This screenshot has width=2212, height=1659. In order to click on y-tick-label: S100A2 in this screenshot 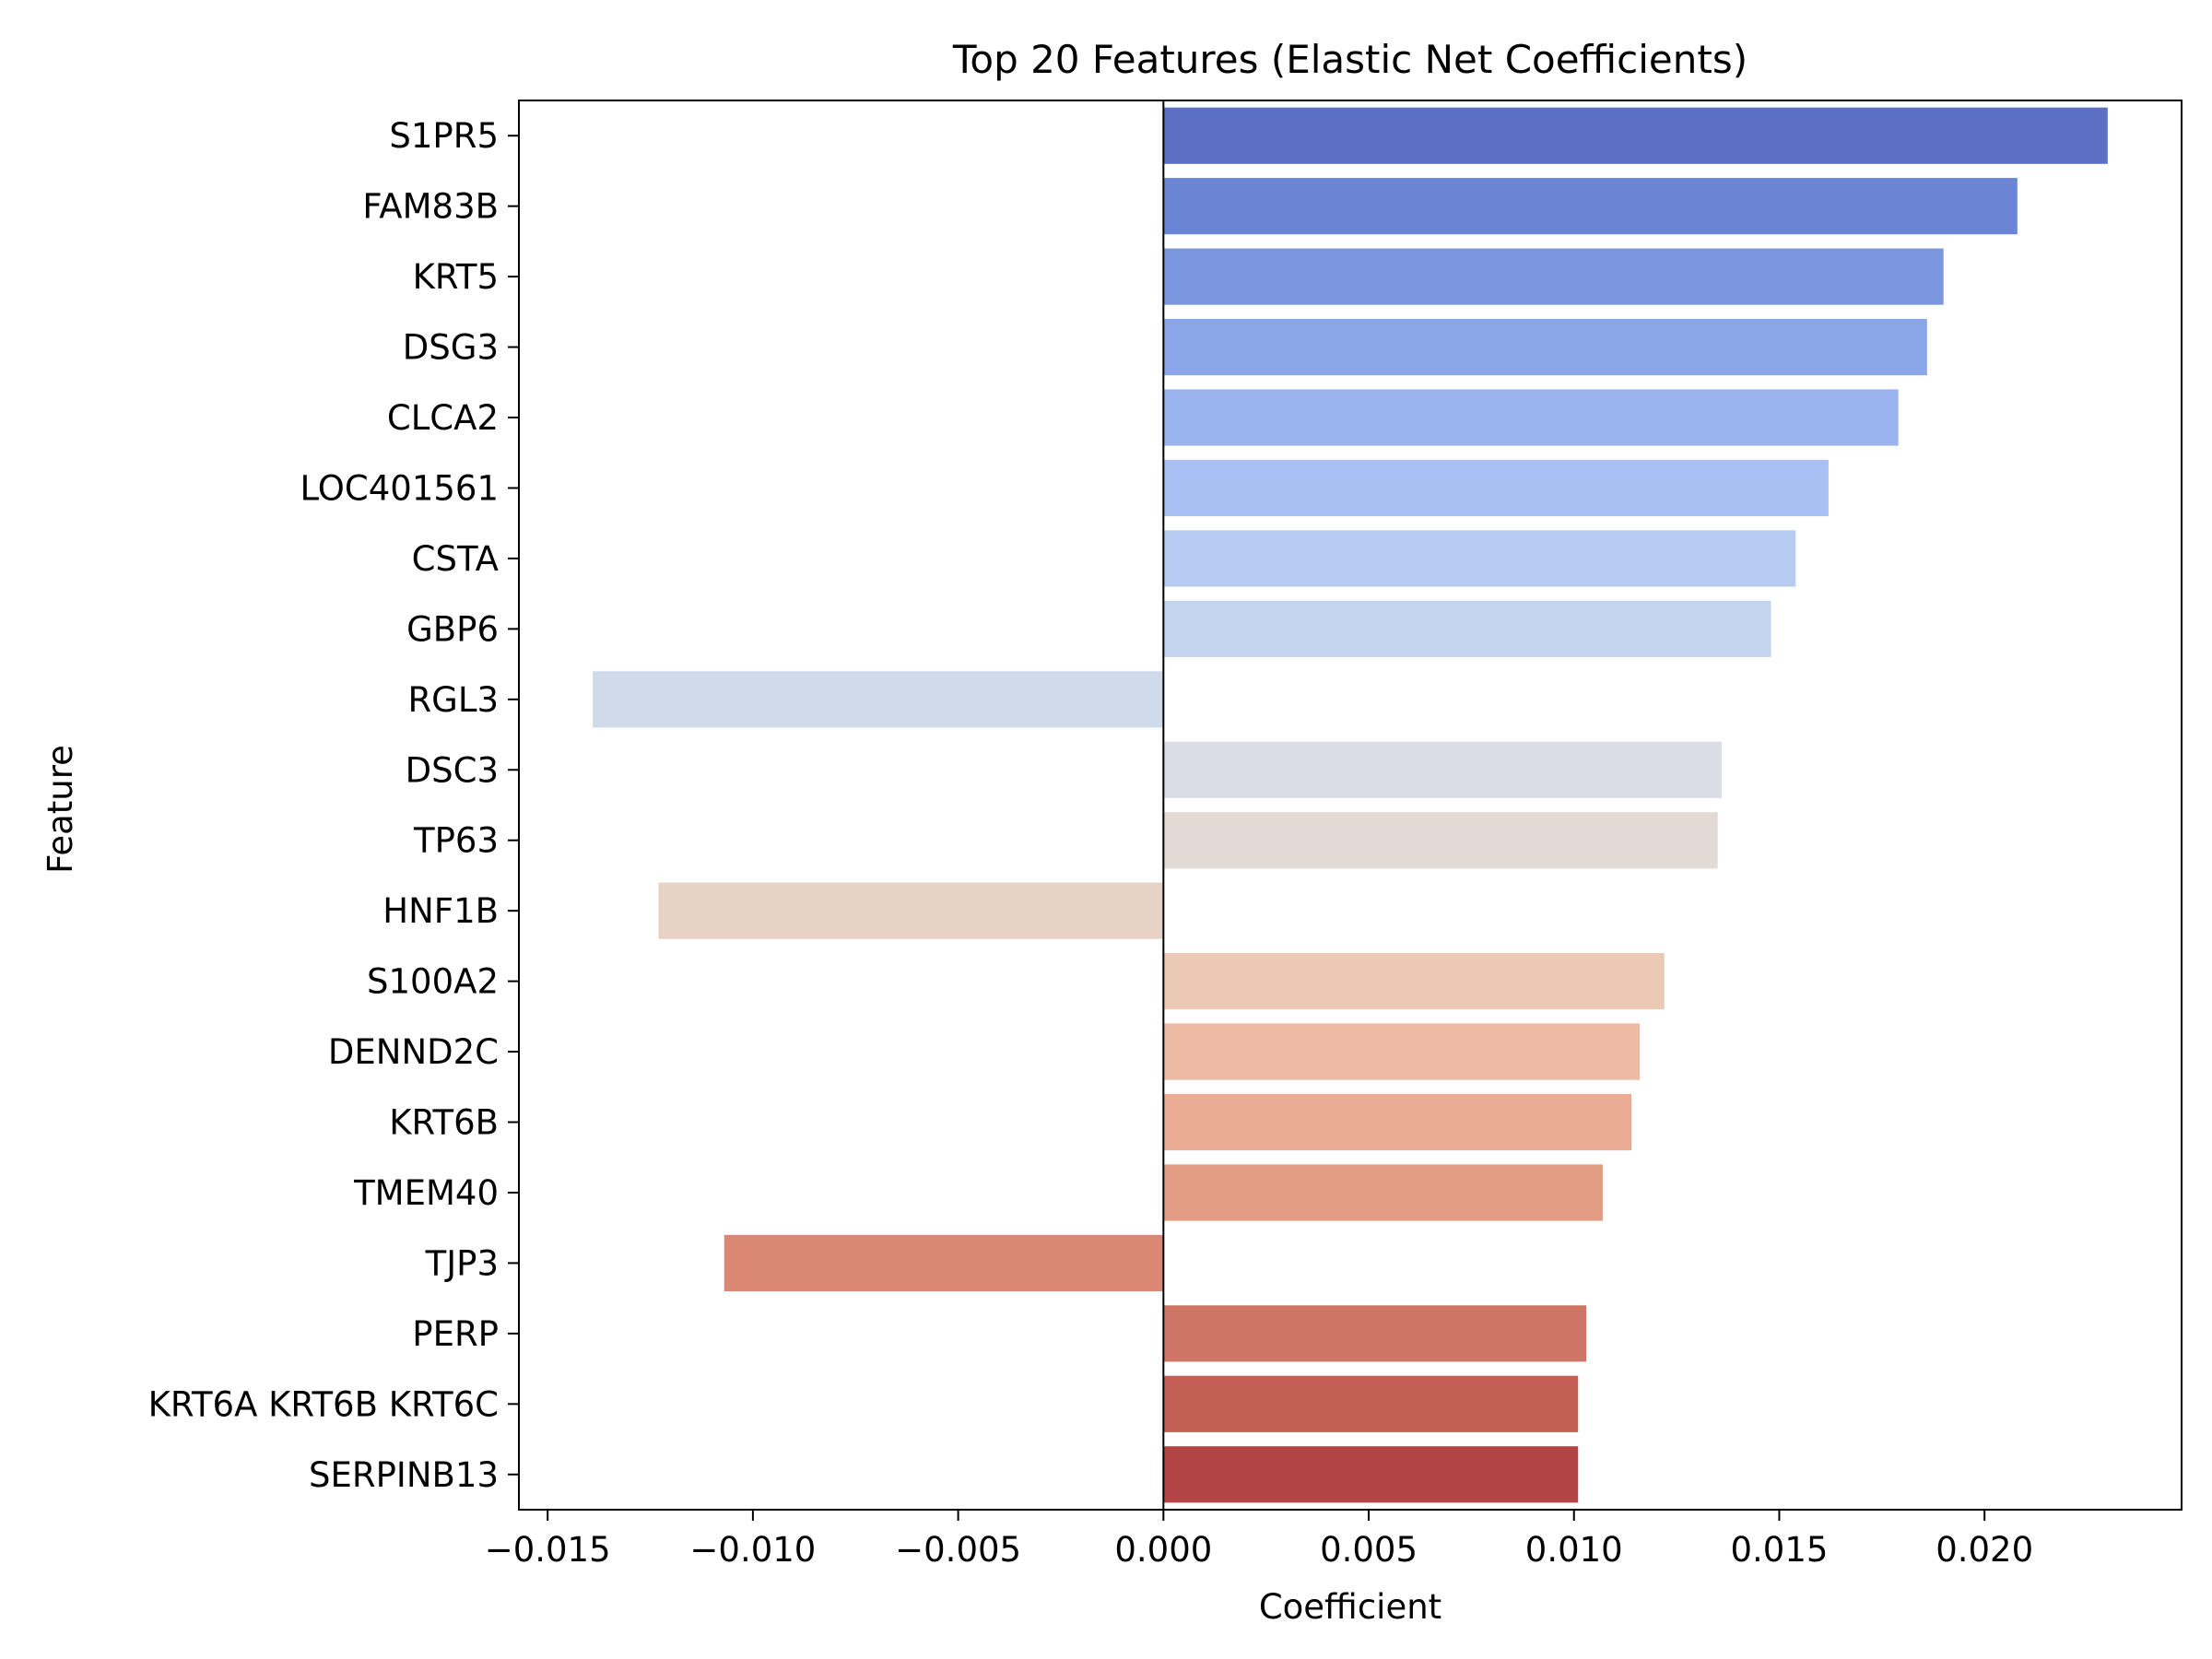, I will do `click(433, 982)`.